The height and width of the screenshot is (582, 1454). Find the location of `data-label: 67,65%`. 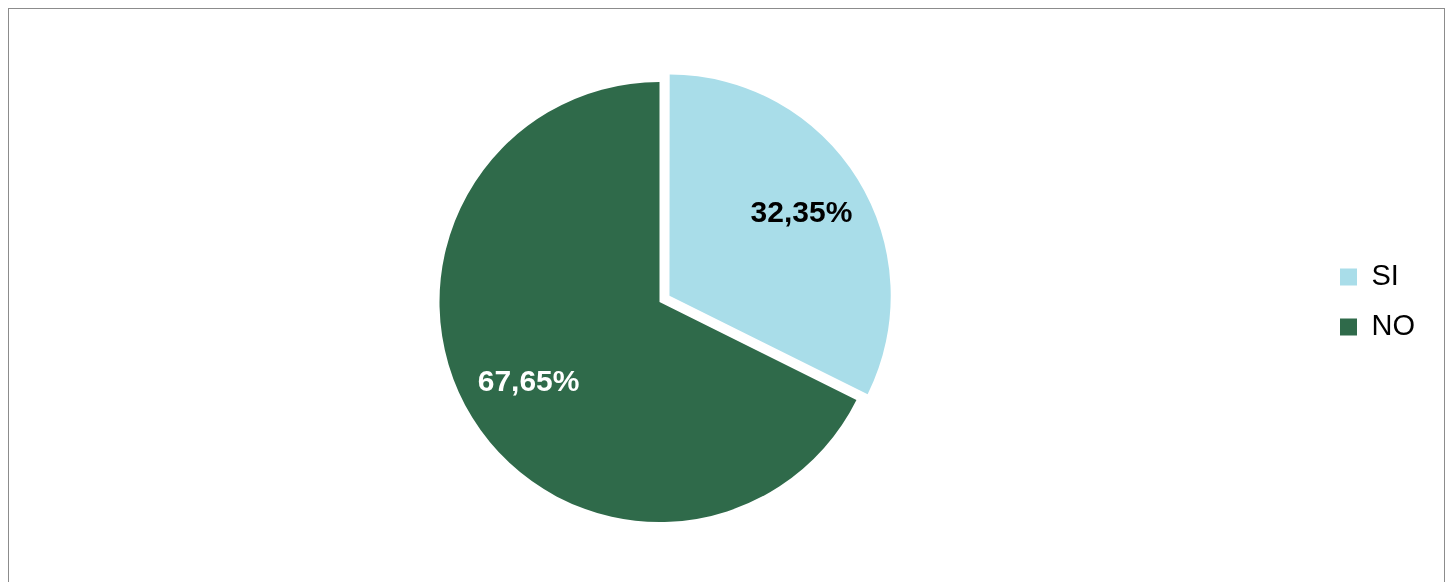

data-label: 67,65% is located at coordinates (528, 381).